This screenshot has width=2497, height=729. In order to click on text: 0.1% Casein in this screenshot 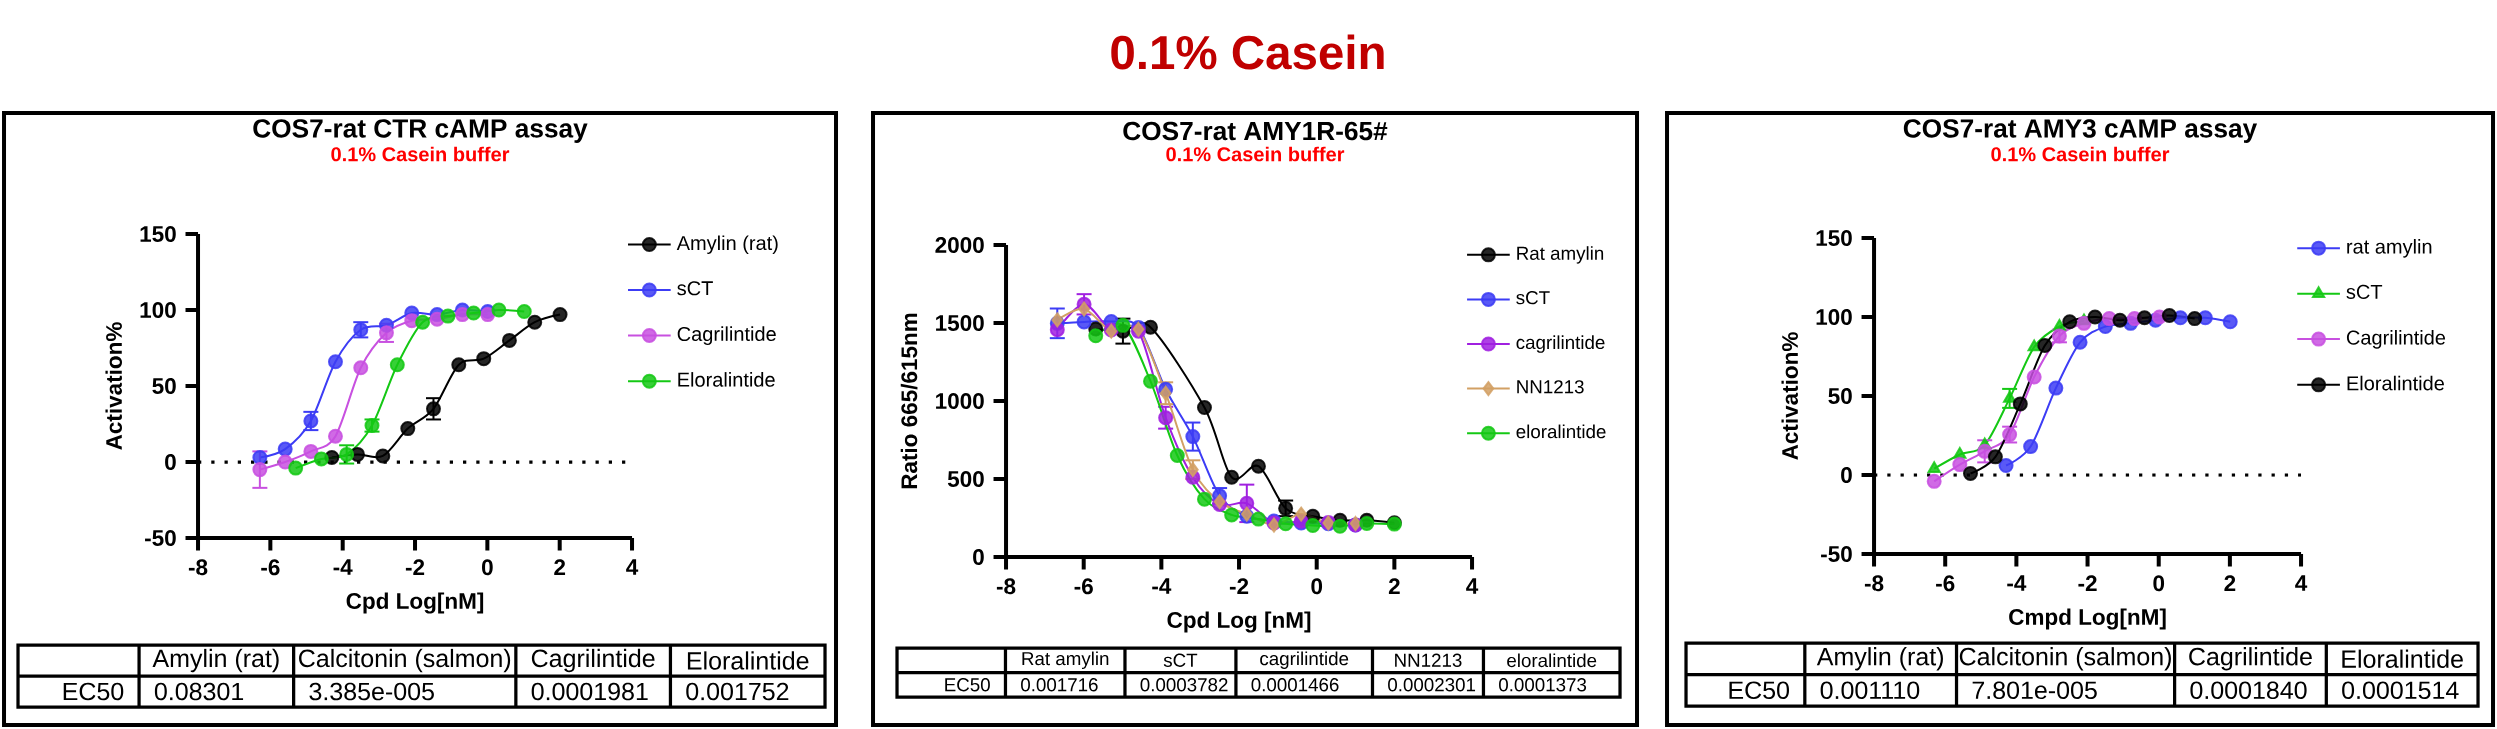, I will do `click(1247, 52)`.